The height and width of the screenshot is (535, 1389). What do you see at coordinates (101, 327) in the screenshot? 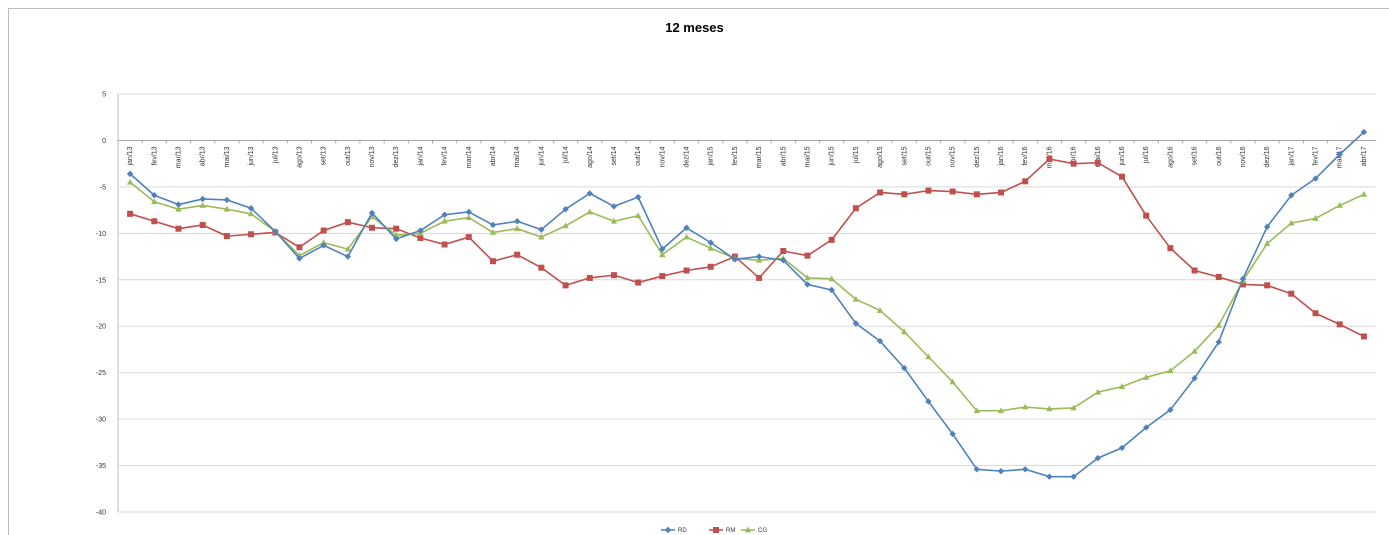
I see `y-tick-label: -20` at bounding box center [101, 327].